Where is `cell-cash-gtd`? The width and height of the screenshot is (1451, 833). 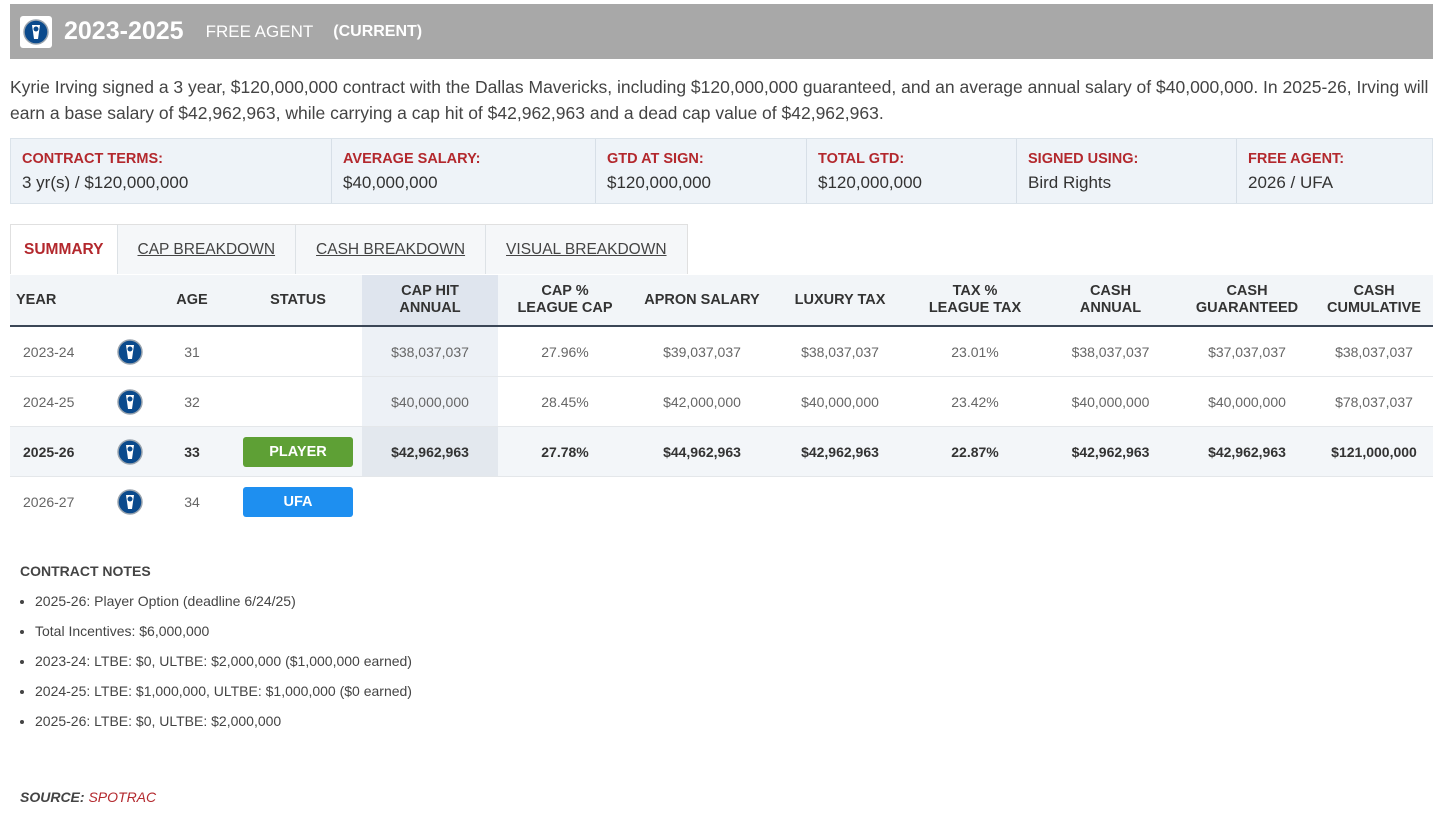
cell-cash-gtd is located at coordinates (1247, 502).